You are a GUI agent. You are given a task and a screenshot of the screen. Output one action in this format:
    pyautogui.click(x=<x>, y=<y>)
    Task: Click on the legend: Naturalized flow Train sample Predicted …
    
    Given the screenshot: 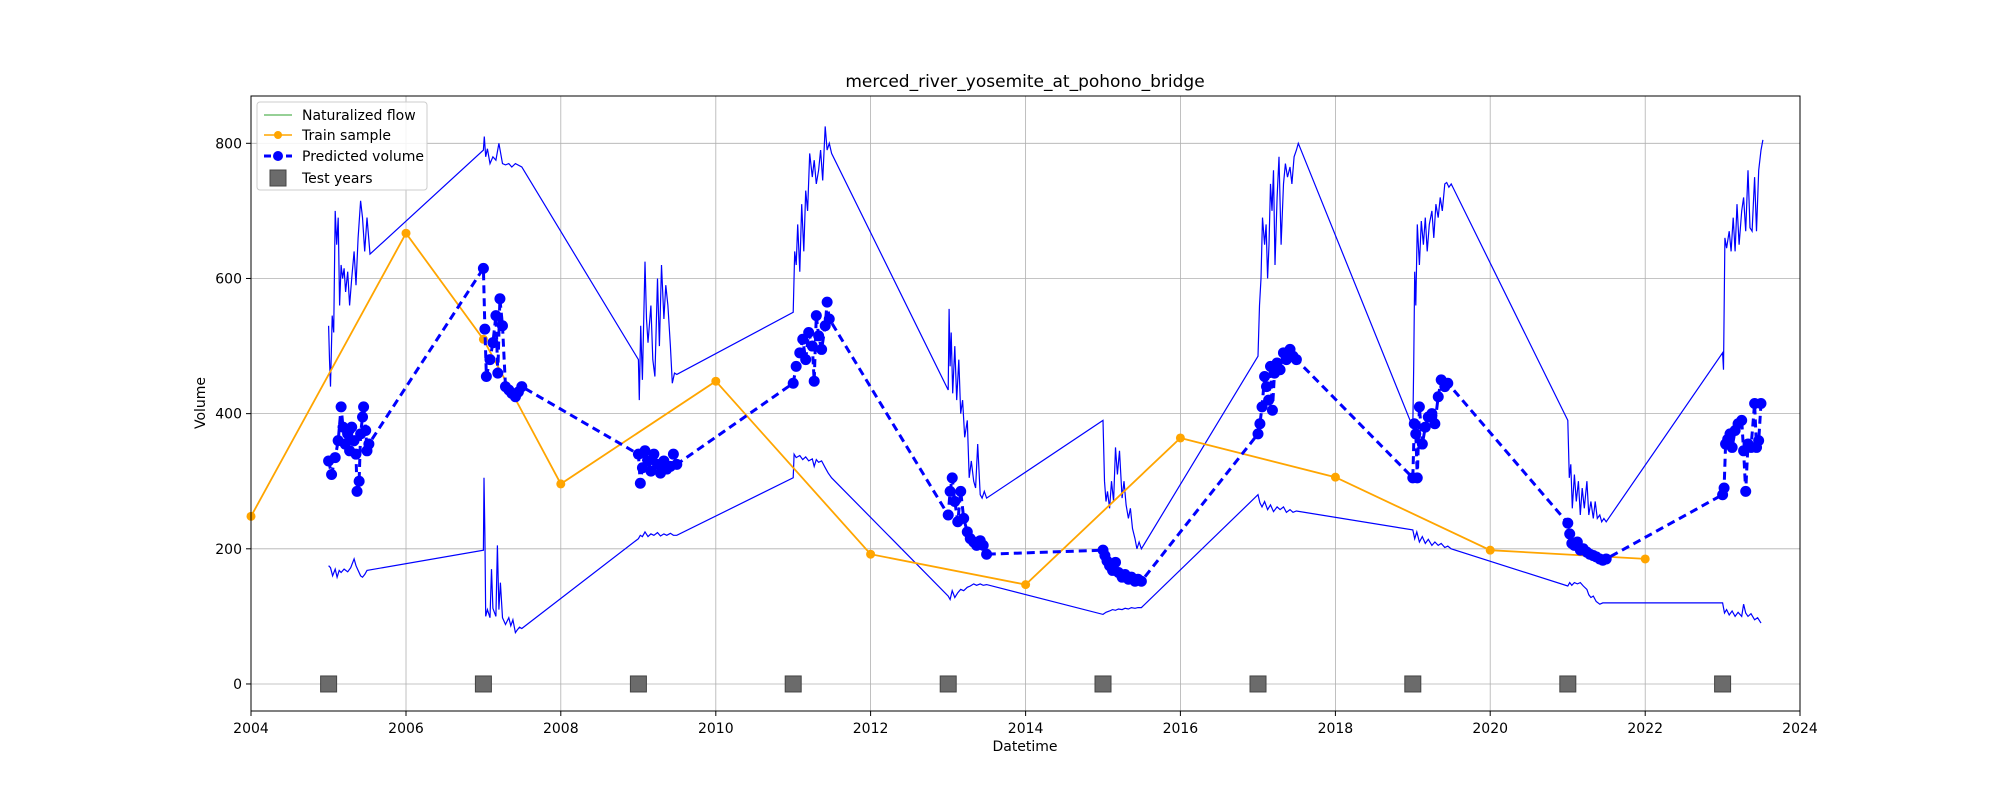 What is the action you would take?
    pyautogui.click(x=342, y=146)
    